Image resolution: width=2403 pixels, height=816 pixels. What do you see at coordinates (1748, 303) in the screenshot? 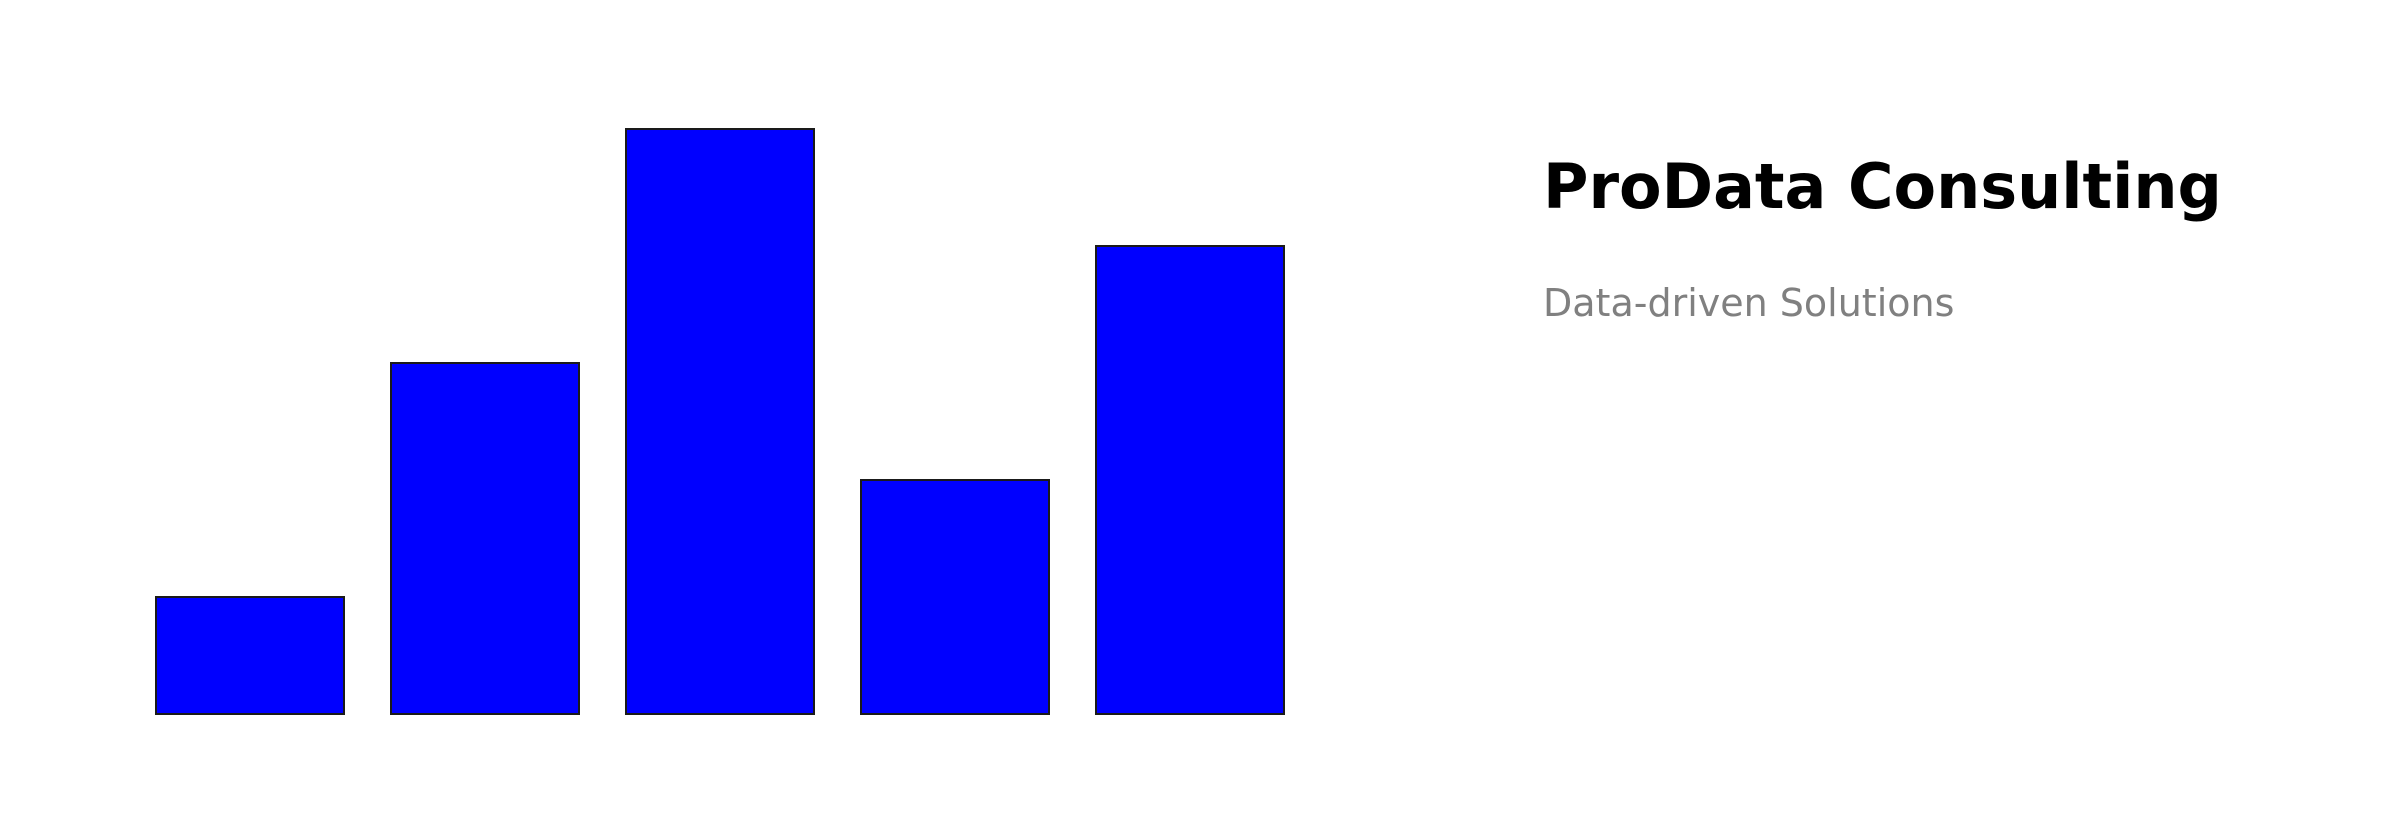
I see `subtitle: Data-driven Solutions` at bounding box center [1748, 303].